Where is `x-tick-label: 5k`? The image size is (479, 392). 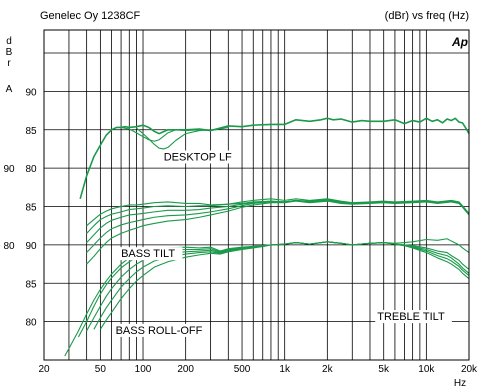
x-tick-label: 5k is located at coordinates (384, 369).